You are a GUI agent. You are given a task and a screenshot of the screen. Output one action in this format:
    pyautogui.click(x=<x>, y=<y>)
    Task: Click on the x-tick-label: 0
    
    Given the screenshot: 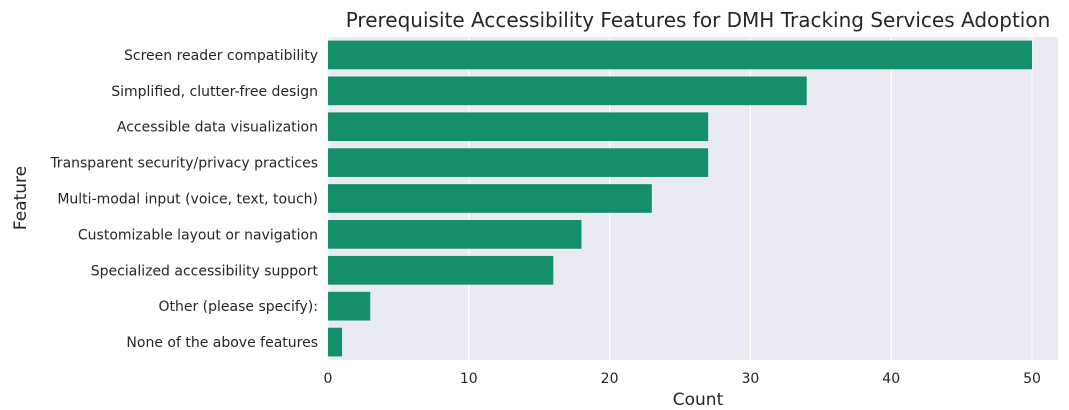 What is the action you would take?
    pyautogui.click(x=328, y=379)
    